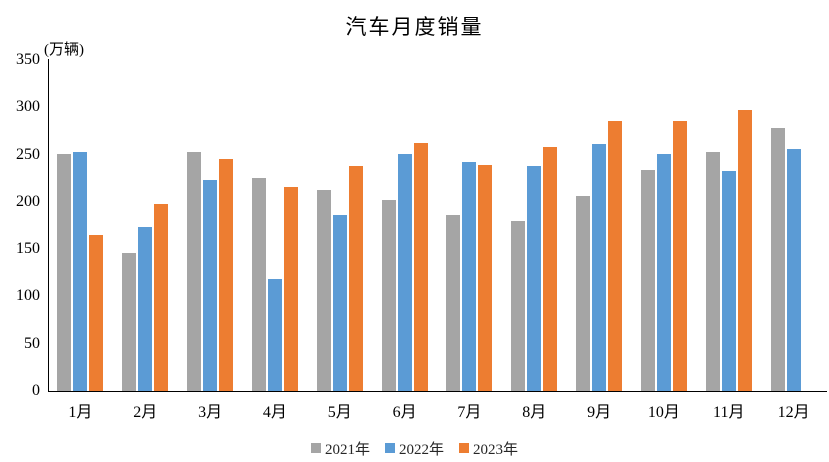 This screenshot has width=829, height=462. What do you see at coordinates (469, 412) in the screenshot?
I see `x-axis-label: 7月` at bounding box center [469, 412].